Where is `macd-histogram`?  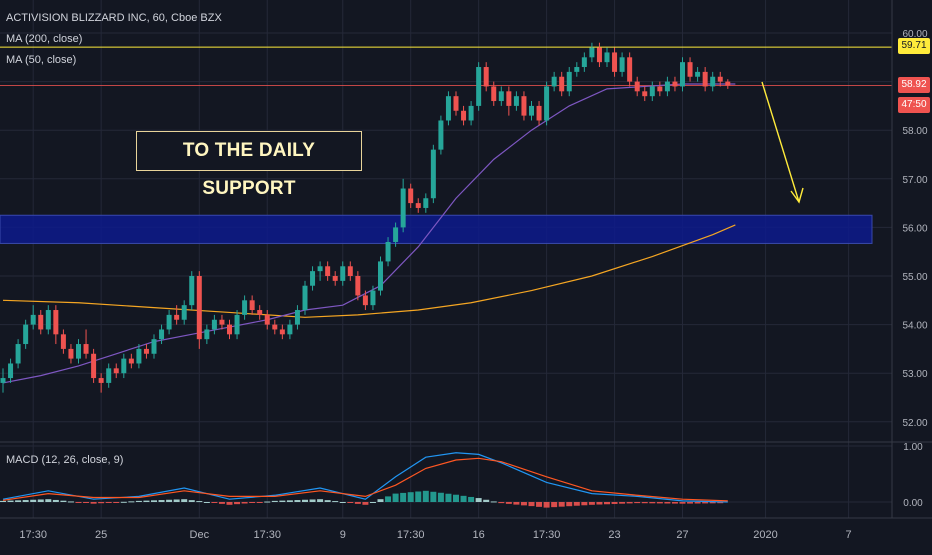
macd-histogram is located at coordinates (362, 499).